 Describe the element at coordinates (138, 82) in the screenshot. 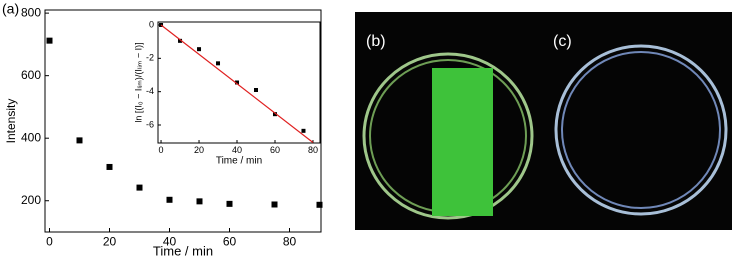

I see `y-axis-label: ln [(I₀ − Iₗᵢₘ)/(Iₗᵢₘ − I)]` at that location.